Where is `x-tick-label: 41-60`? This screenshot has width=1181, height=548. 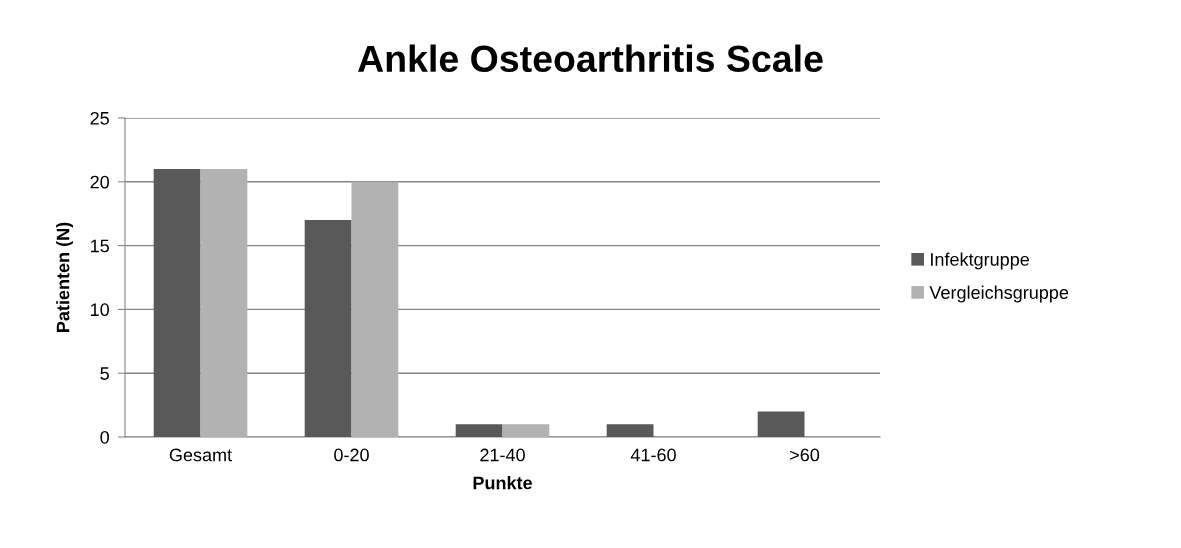
x-tick-label: 41-60 is located at coordinates (653, 455).